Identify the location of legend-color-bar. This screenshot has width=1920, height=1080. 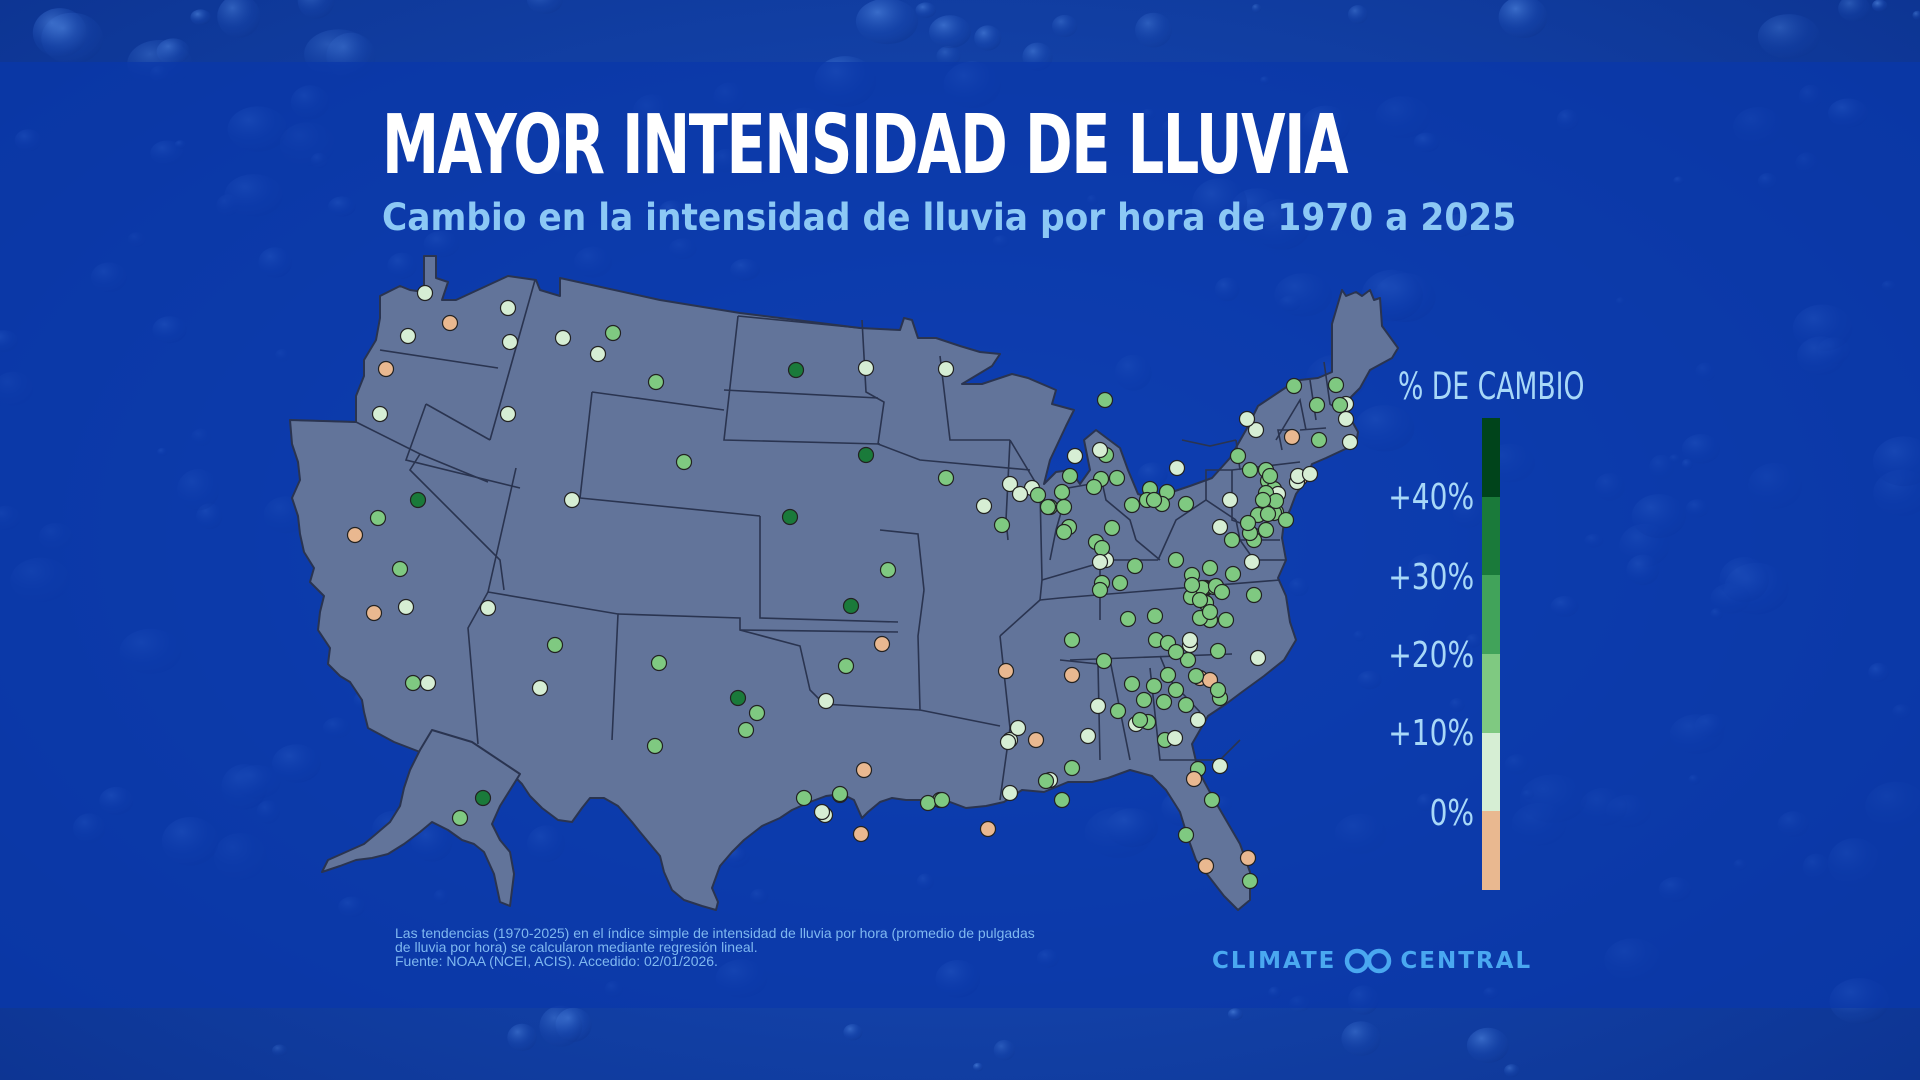
(1491, 654).